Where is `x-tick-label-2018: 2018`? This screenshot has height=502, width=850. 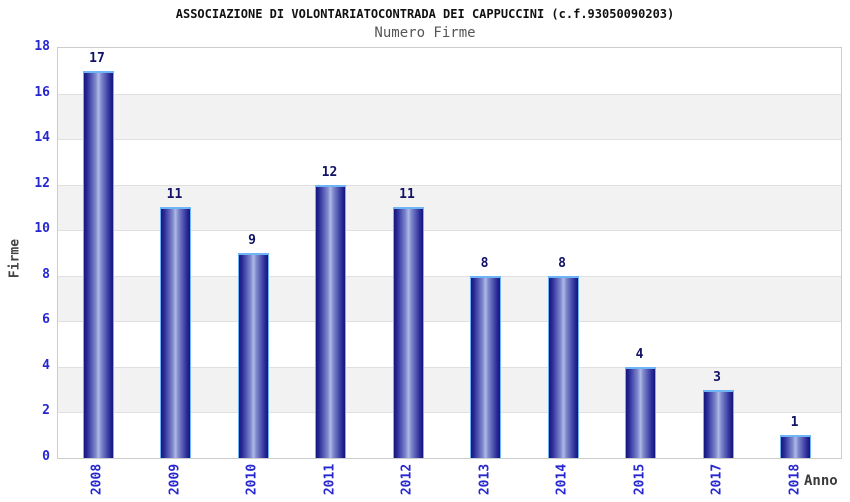 x-tick-label-2018: 2018 is located at coordinates (794, 479).